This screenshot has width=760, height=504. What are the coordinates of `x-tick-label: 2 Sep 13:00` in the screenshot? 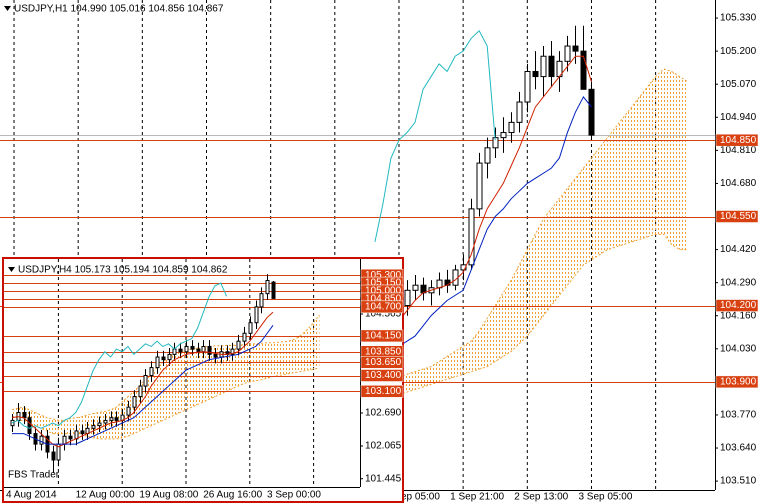 It's located at (541, 497).